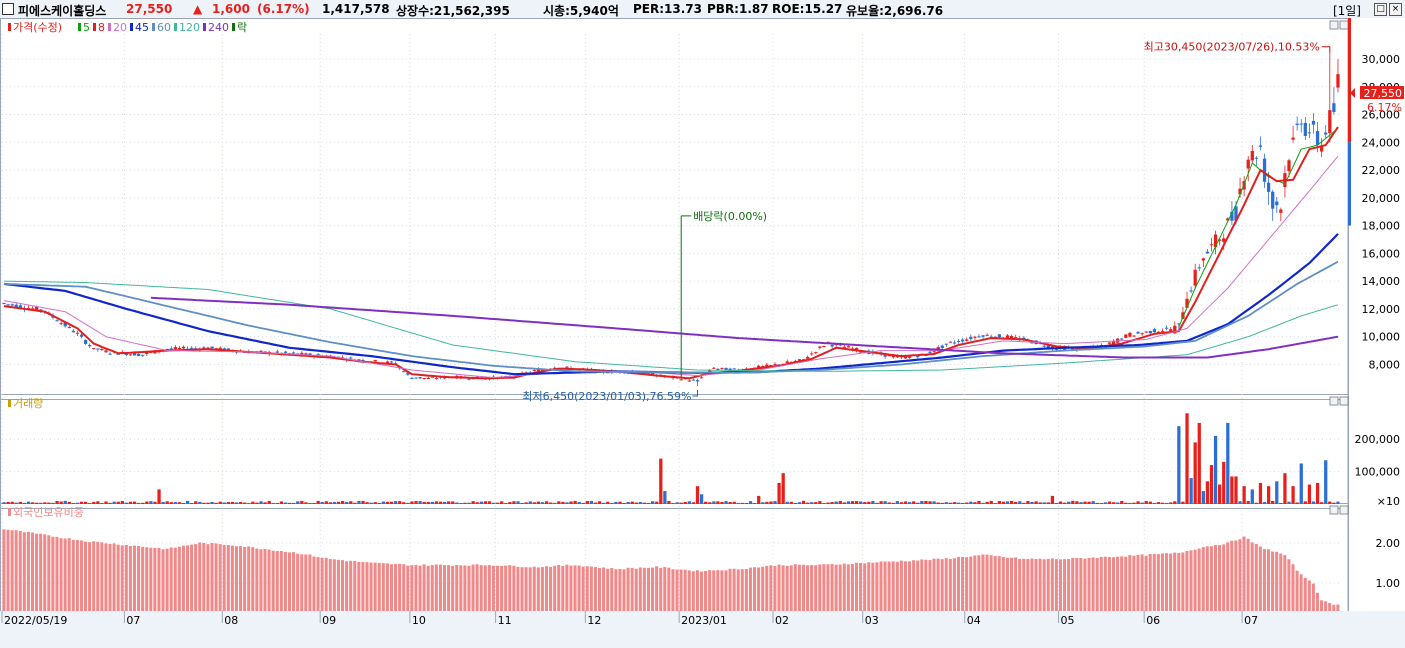 The width and height of the screenshot is (1405, 648). Describe the element at coordinates (8, 9) in the screenshot. I see `select-checkbox` at that location.